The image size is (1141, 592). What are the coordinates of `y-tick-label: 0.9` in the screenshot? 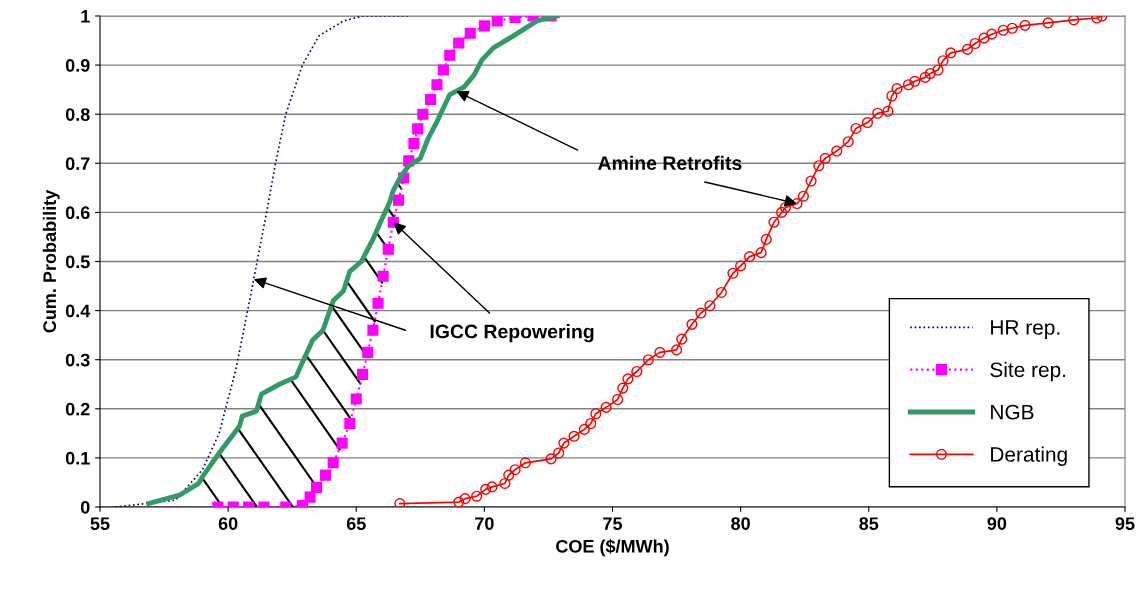 It's located at (77, 65).